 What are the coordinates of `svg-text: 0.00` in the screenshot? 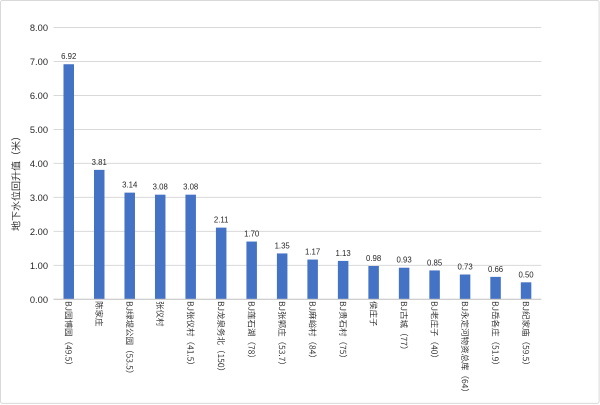 It's located at (39, 300).